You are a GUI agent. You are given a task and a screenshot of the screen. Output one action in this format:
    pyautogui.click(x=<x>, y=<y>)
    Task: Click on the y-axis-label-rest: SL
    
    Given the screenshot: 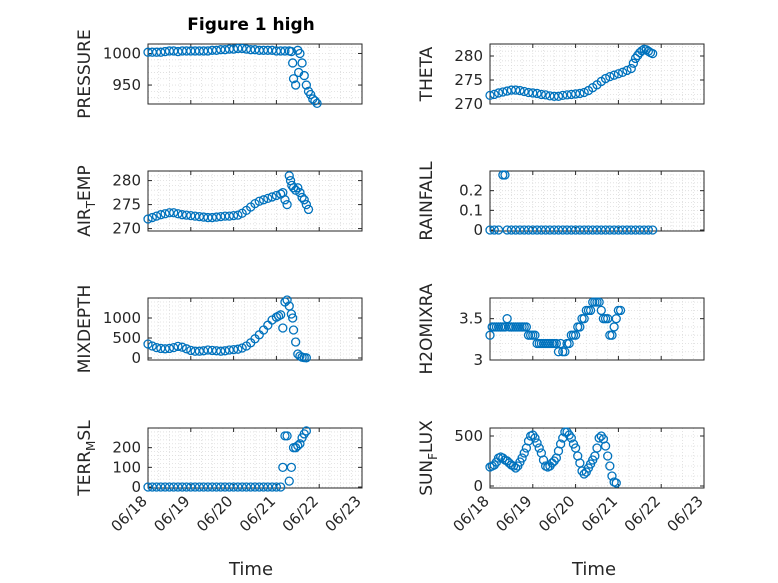 What is the action you would take?
    pyautogui.click(x=85, y=430)
    